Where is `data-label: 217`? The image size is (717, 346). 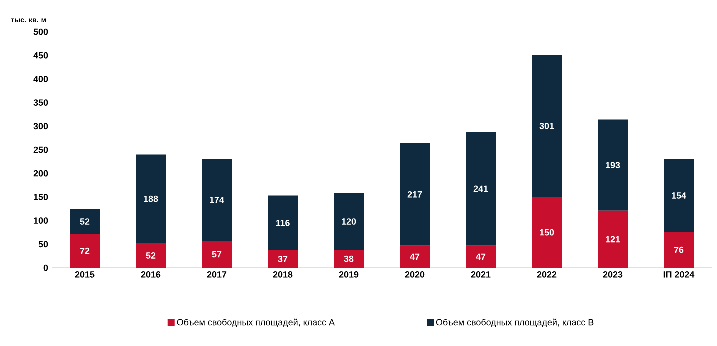
data-label: 217 is located at coordinates (415, 194).